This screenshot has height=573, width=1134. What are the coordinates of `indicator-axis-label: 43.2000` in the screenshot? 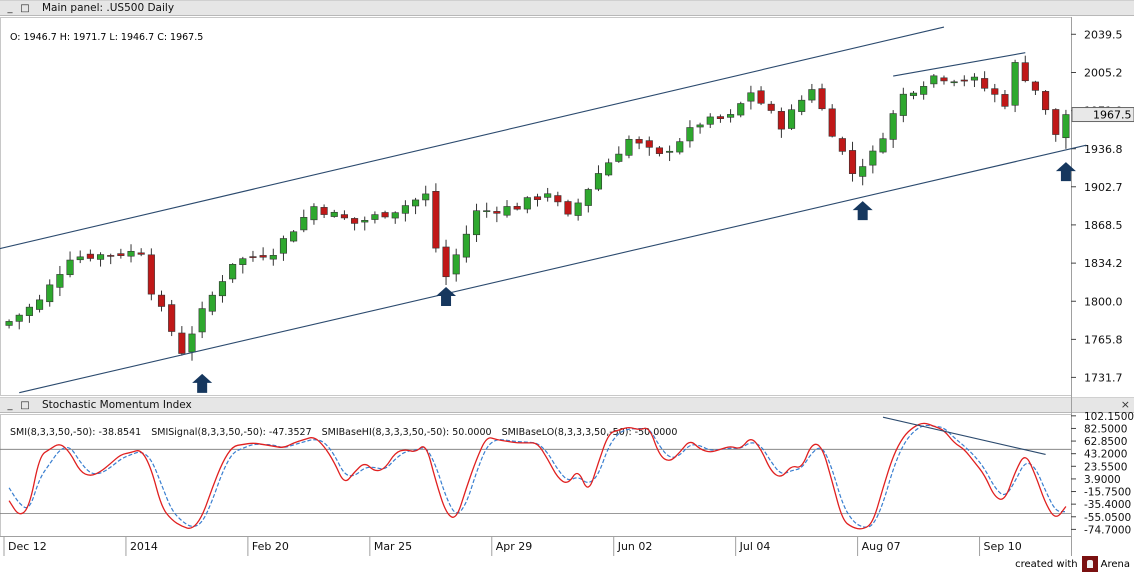 It's located at (1105, 455).